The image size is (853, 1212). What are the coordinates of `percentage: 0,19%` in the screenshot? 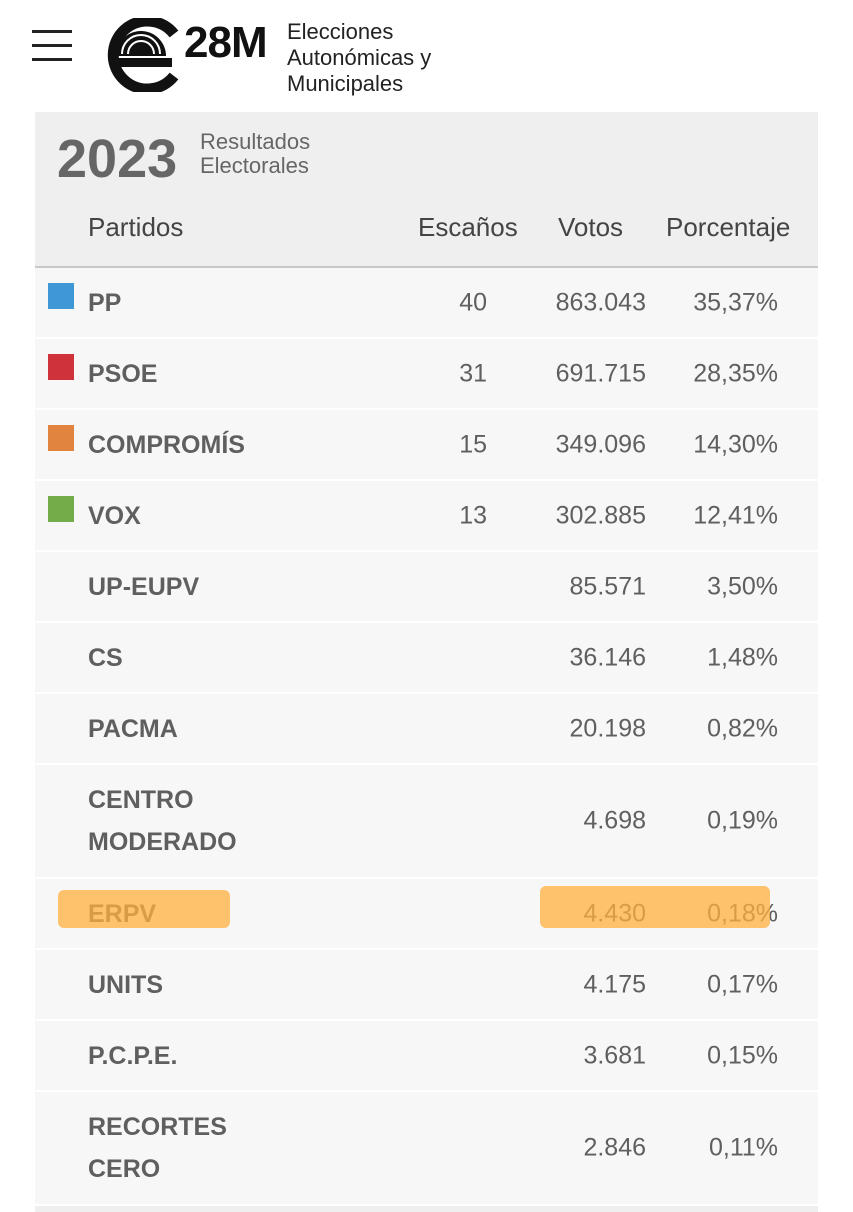 It's located at (742, 820).